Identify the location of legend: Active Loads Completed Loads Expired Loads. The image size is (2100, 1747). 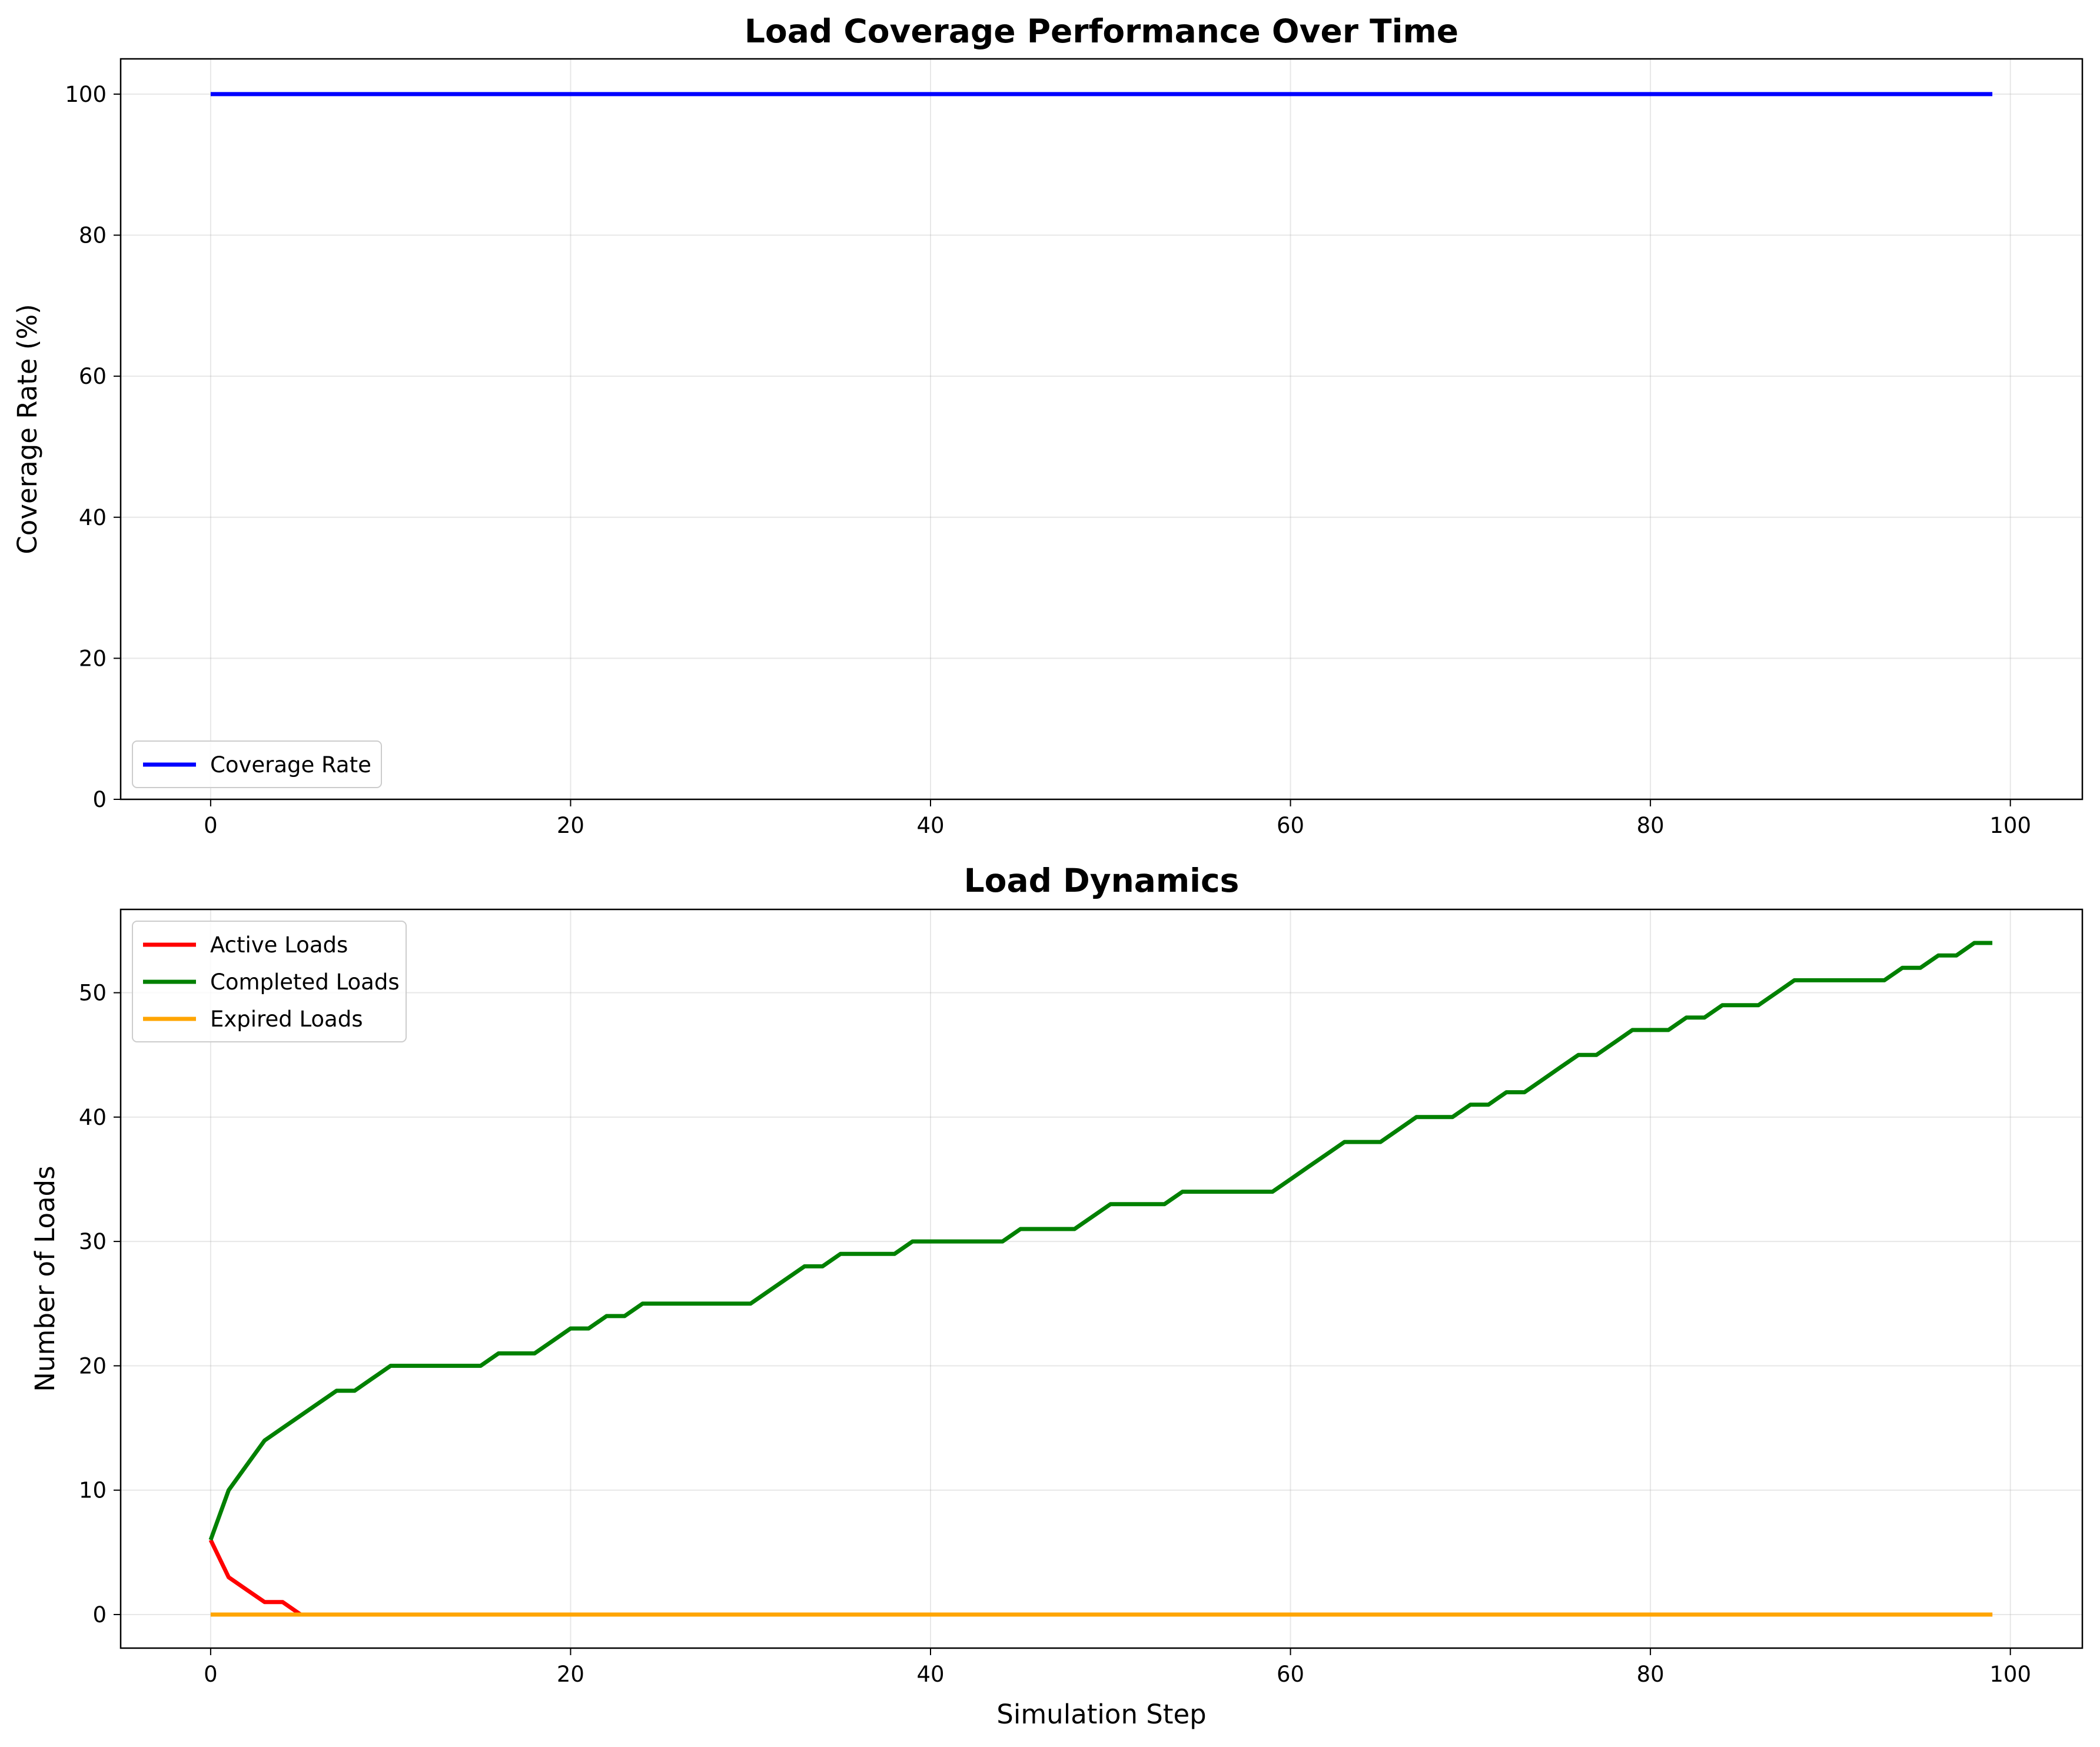
(269, 981).